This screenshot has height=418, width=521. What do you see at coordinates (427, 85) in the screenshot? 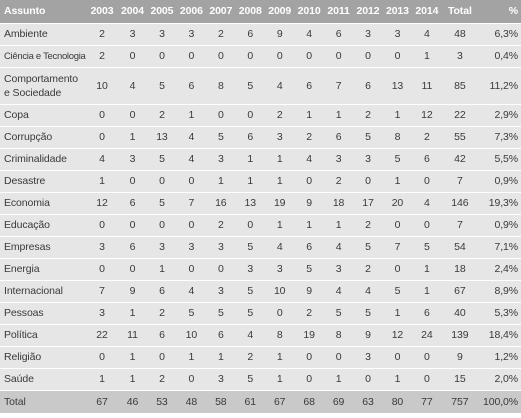
I see `year-count-cell: 11` at bounding box center [427, 85].